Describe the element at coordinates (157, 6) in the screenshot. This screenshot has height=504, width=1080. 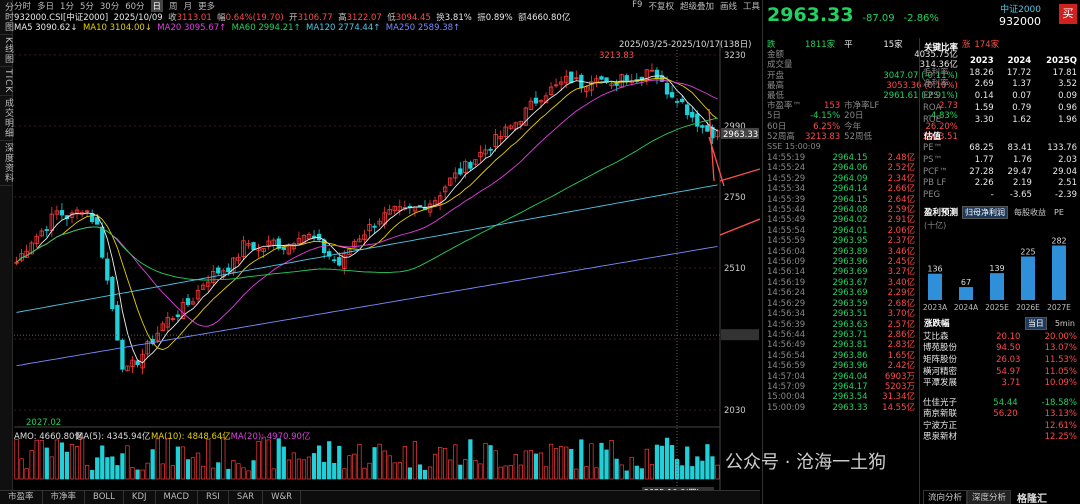
I see `period-6: 日` at that location.